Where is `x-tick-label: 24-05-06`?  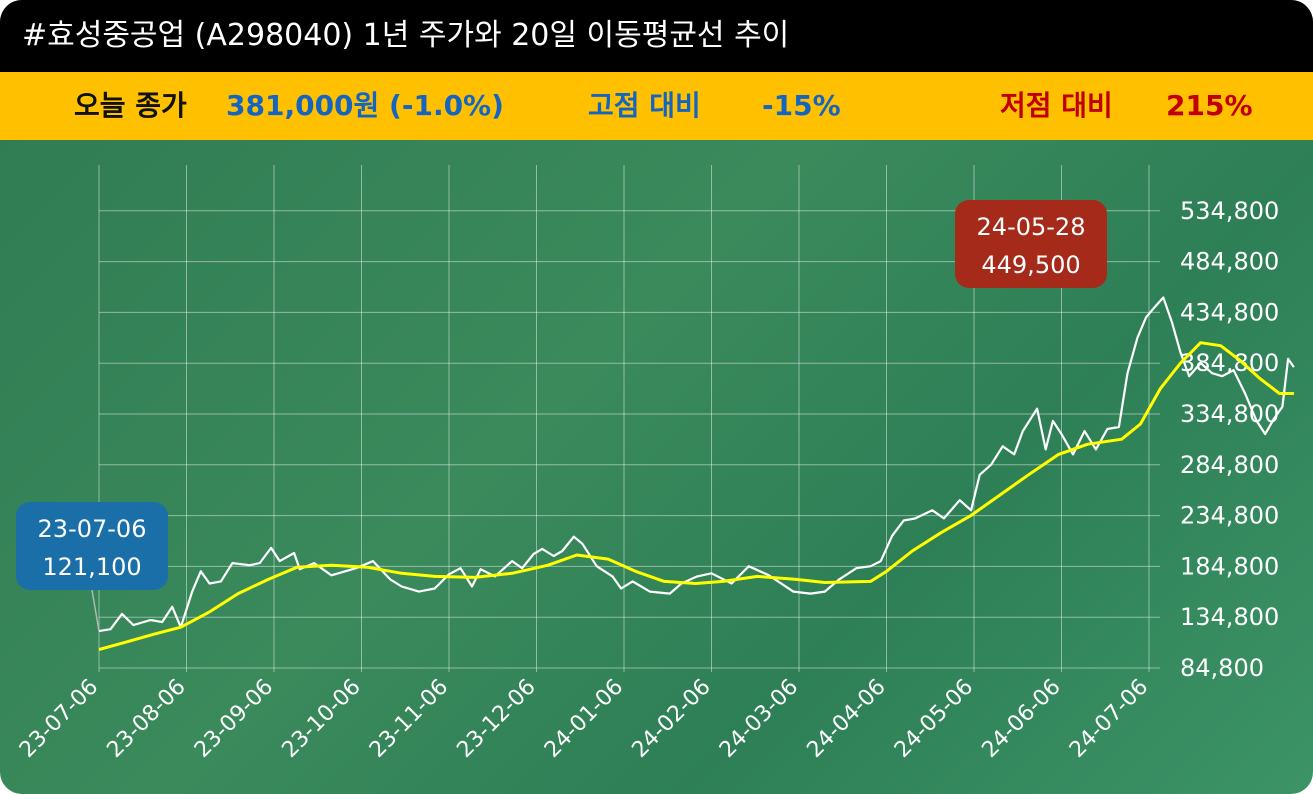
x-tick-label: 24-05-06 is located at coordinates (934, 719).